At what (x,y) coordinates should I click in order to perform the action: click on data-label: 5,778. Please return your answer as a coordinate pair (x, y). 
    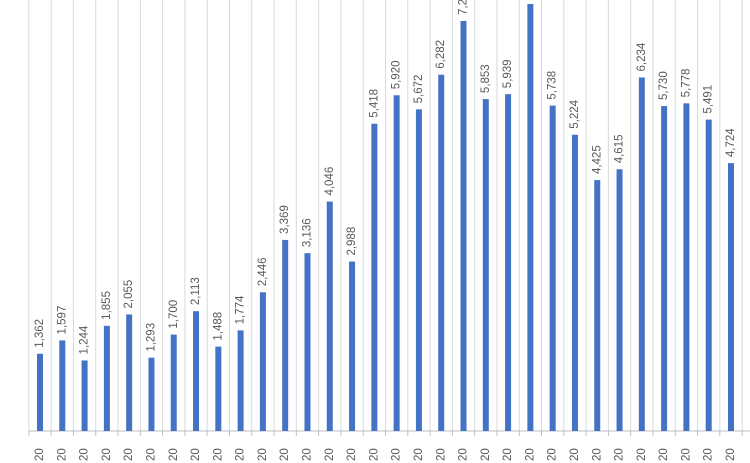
    Looking at the image, I should click on (686, 83).